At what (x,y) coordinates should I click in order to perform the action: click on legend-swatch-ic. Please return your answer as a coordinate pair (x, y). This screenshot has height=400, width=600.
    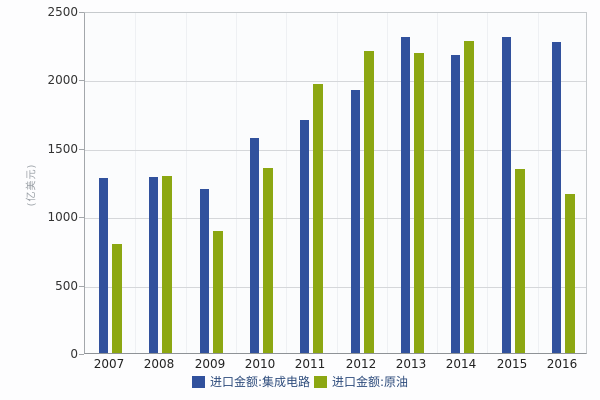
    Looking at the image, I should click on (198, 381).